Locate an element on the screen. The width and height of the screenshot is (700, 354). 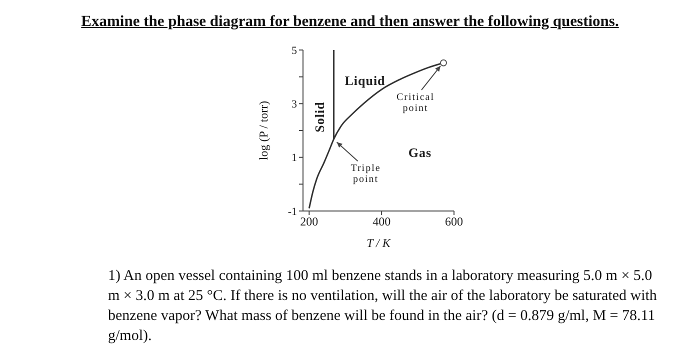
annotation: Liquid is located at coordinates (365, 80).